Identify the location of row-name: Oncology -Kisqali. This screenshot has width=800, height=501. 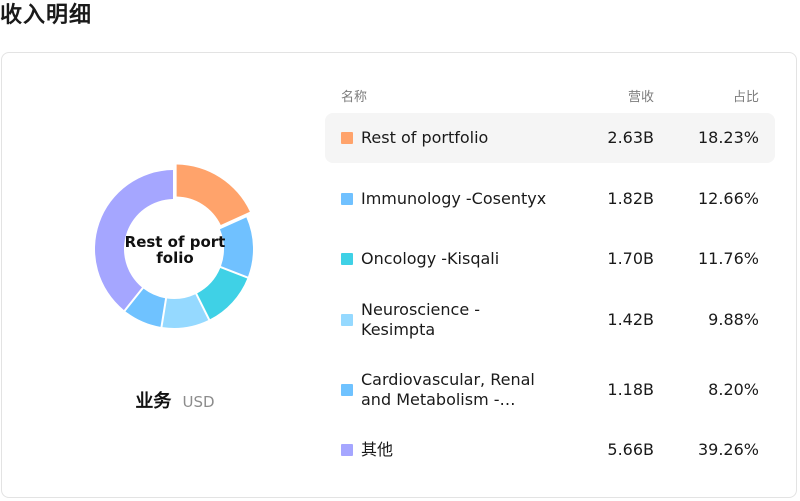
(430, 258).